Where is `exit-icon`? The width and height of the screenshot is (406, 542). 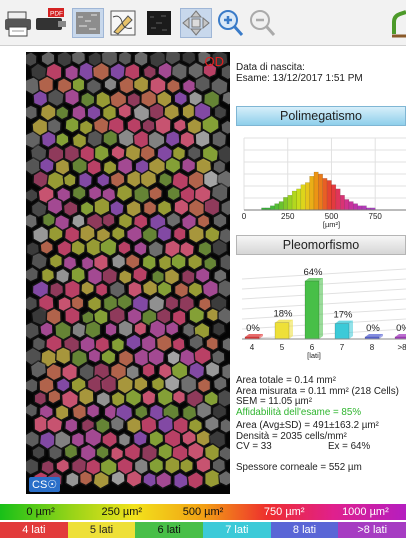 exit-icon is located at coordinates (396, 23).